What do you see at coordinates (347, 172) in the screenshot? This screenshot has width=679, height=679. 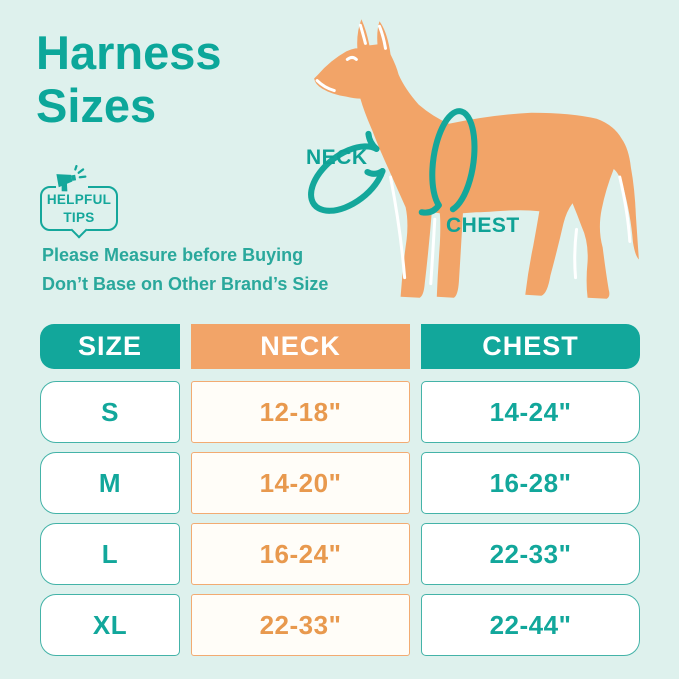 I see `neck-measure-loop` at bounding box center [347, 172].